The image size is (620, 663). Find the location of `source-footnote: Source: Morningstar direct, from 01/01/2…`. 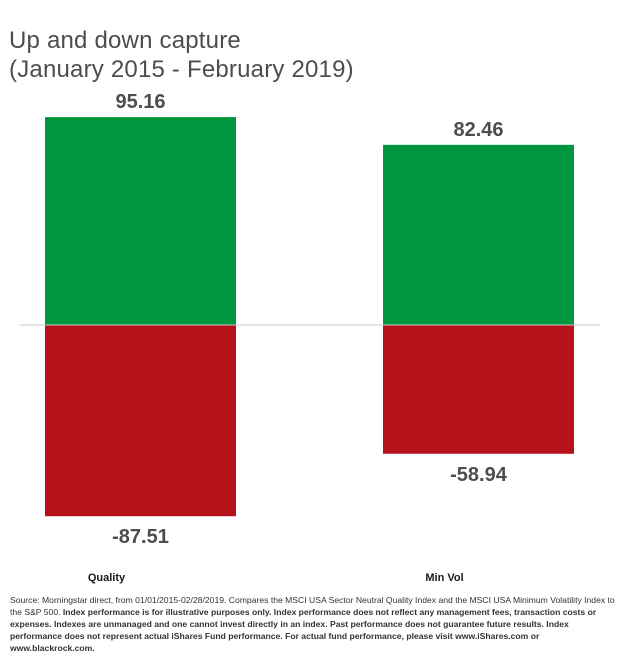

source-footnote: Source: Morningstar direct, from 01/01/2… is located at coordinates (312, 624).